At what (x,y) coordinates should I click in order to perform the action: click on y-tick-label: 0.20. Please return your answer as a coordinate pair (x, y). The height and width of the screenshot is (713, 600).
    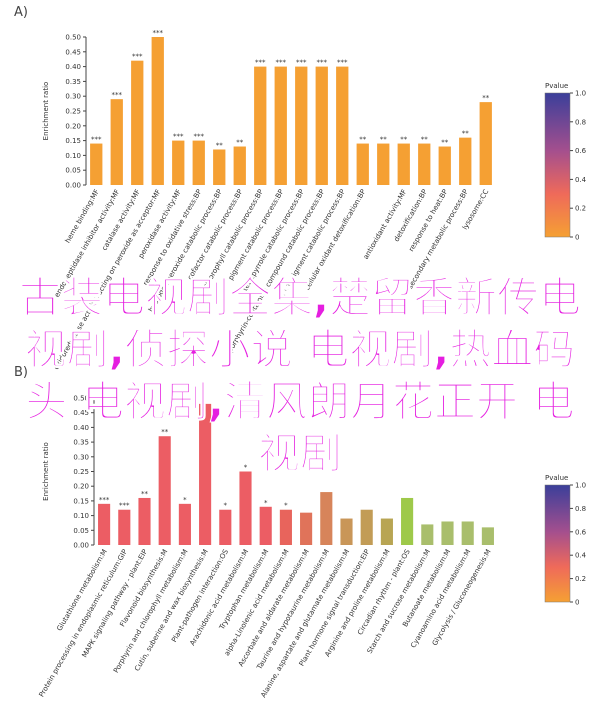
    Looking at the image, I should click on (73, 126).